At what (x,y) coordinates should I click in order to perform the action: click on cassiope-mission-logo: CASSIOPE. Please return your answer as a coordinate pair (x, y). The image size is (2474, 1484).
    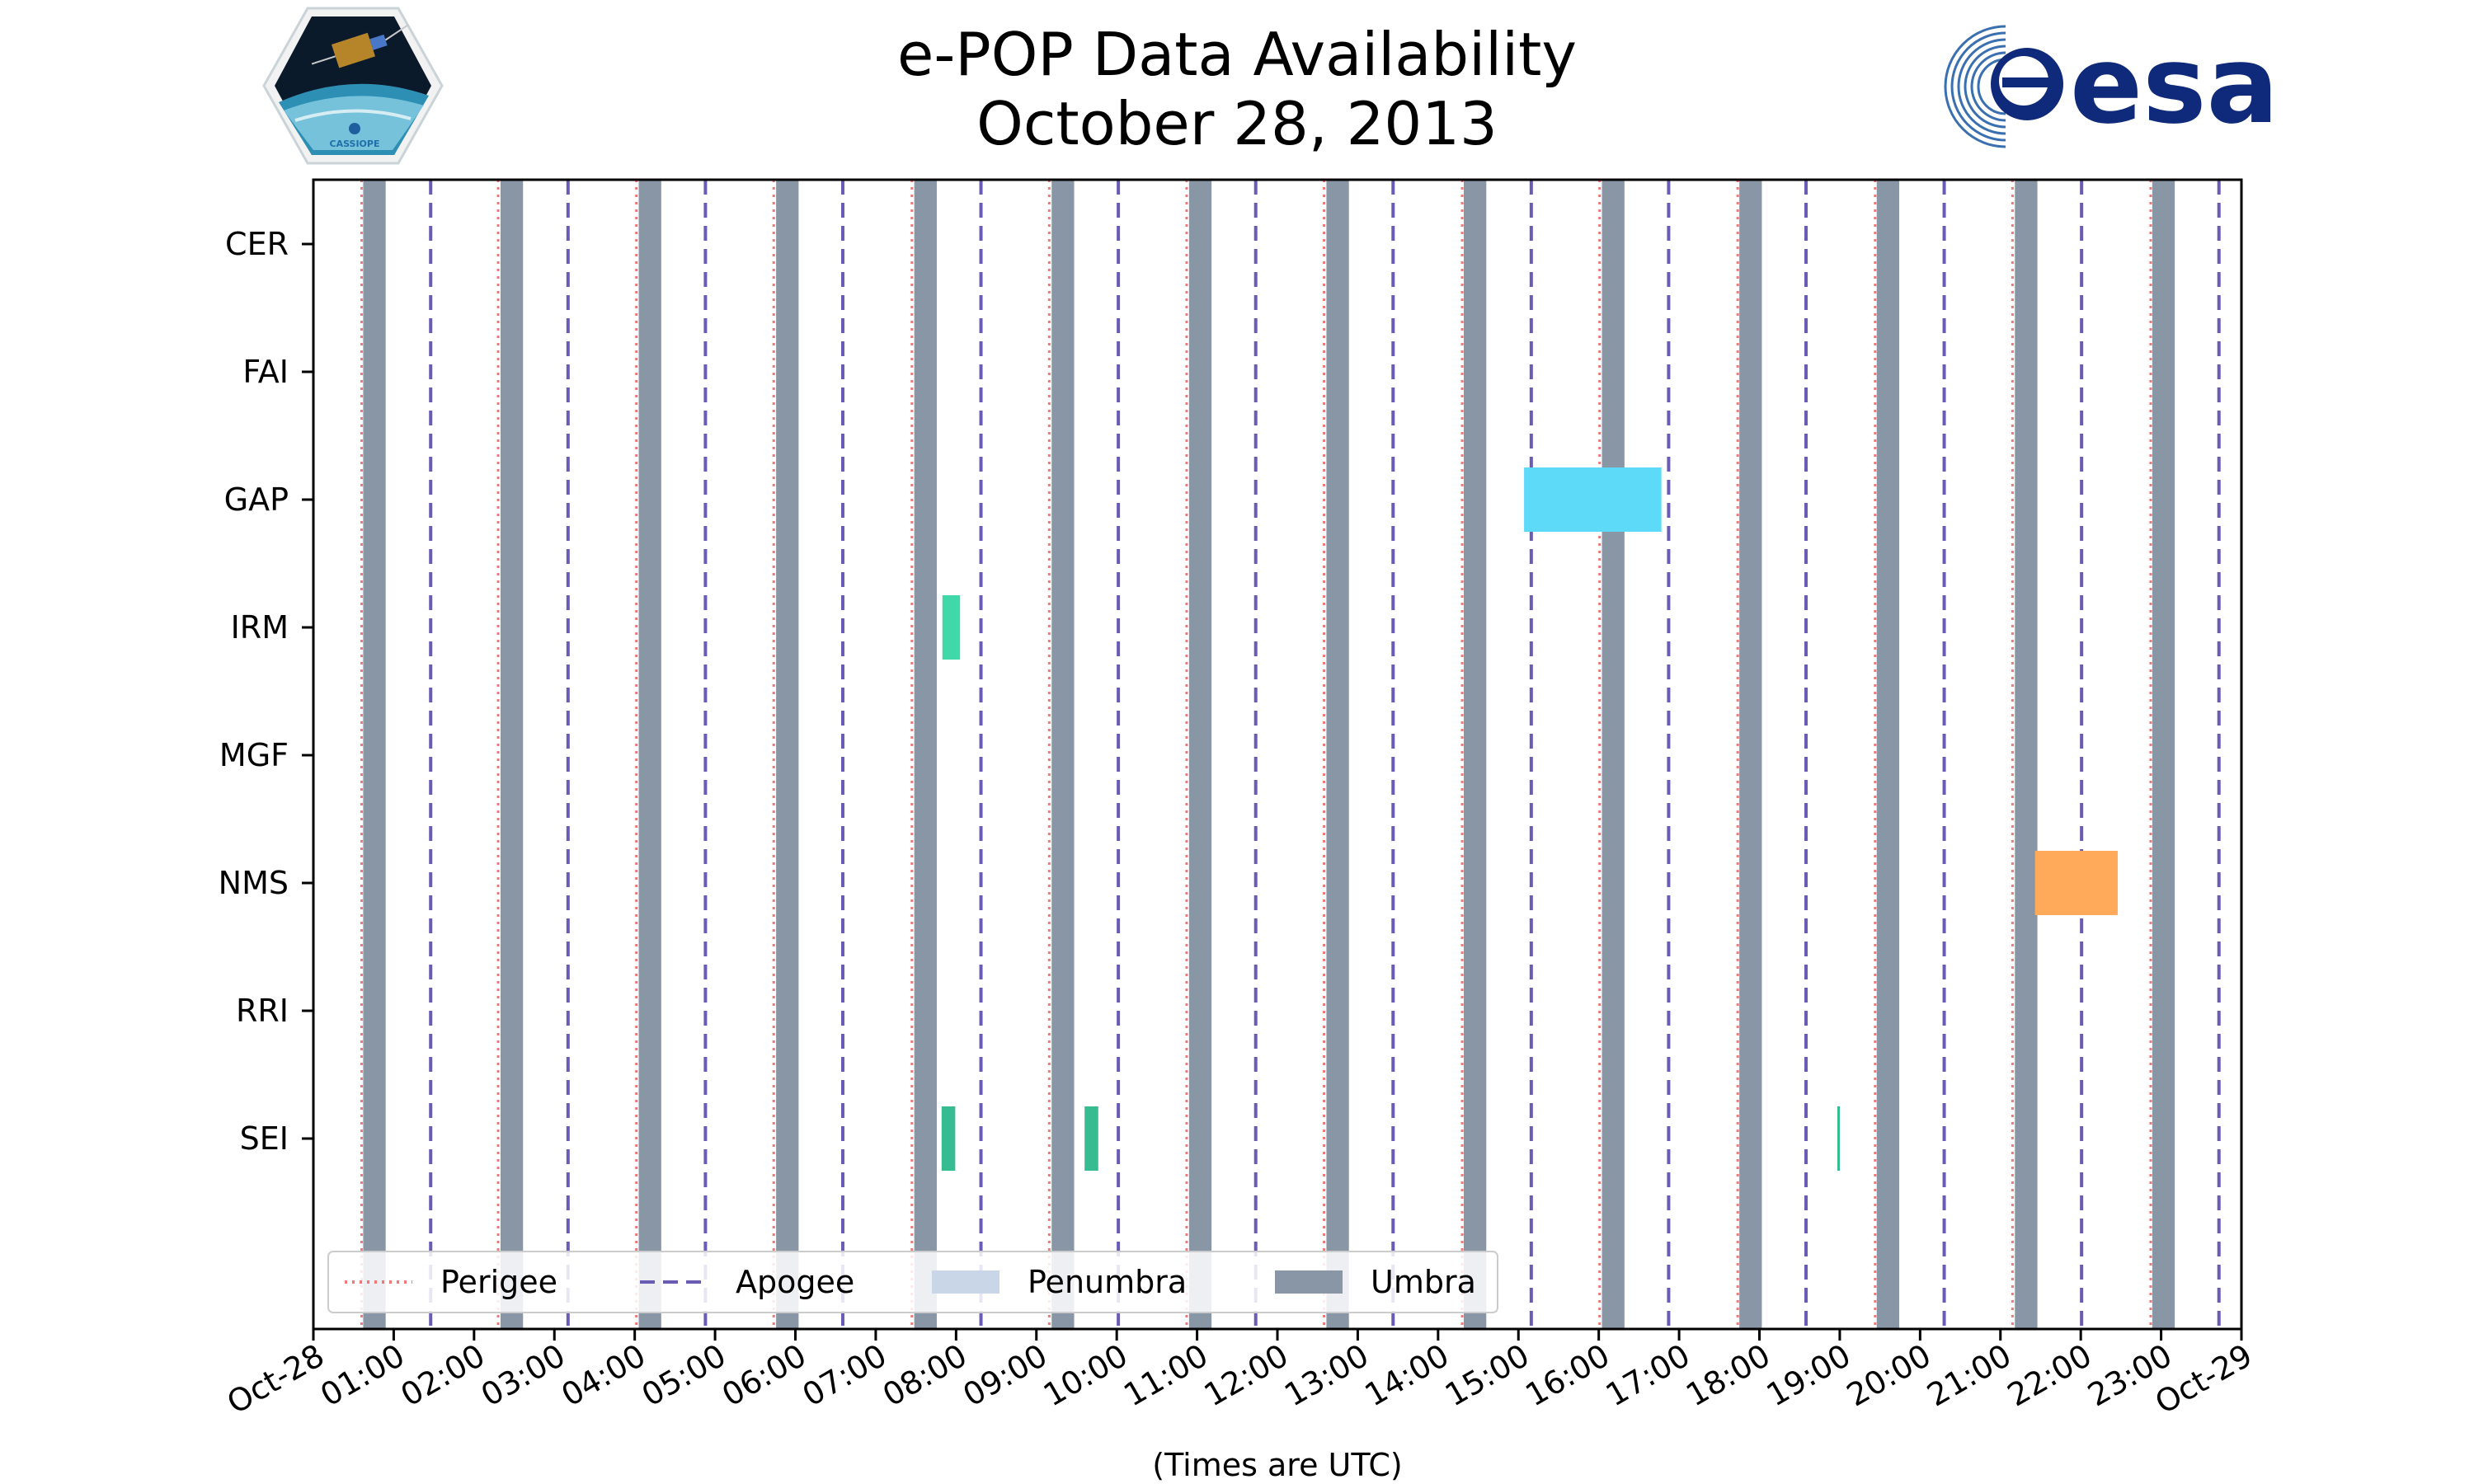
    Looking at the image, I should click on (353, 86).